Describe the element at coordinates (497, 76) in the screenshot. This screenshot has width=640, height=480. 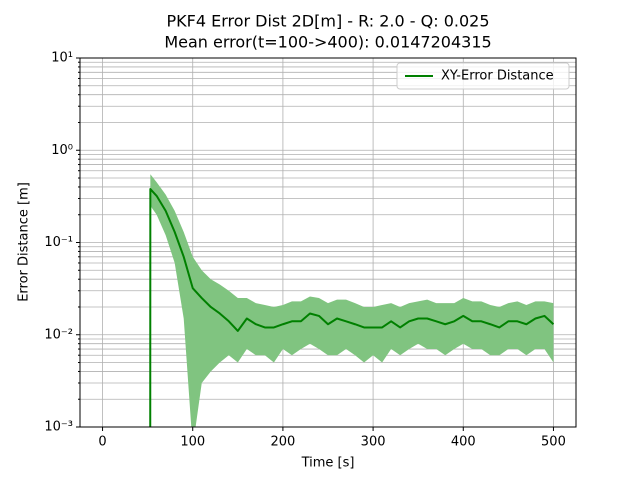
I see `legend-label: XY-Error Distance` at that location.